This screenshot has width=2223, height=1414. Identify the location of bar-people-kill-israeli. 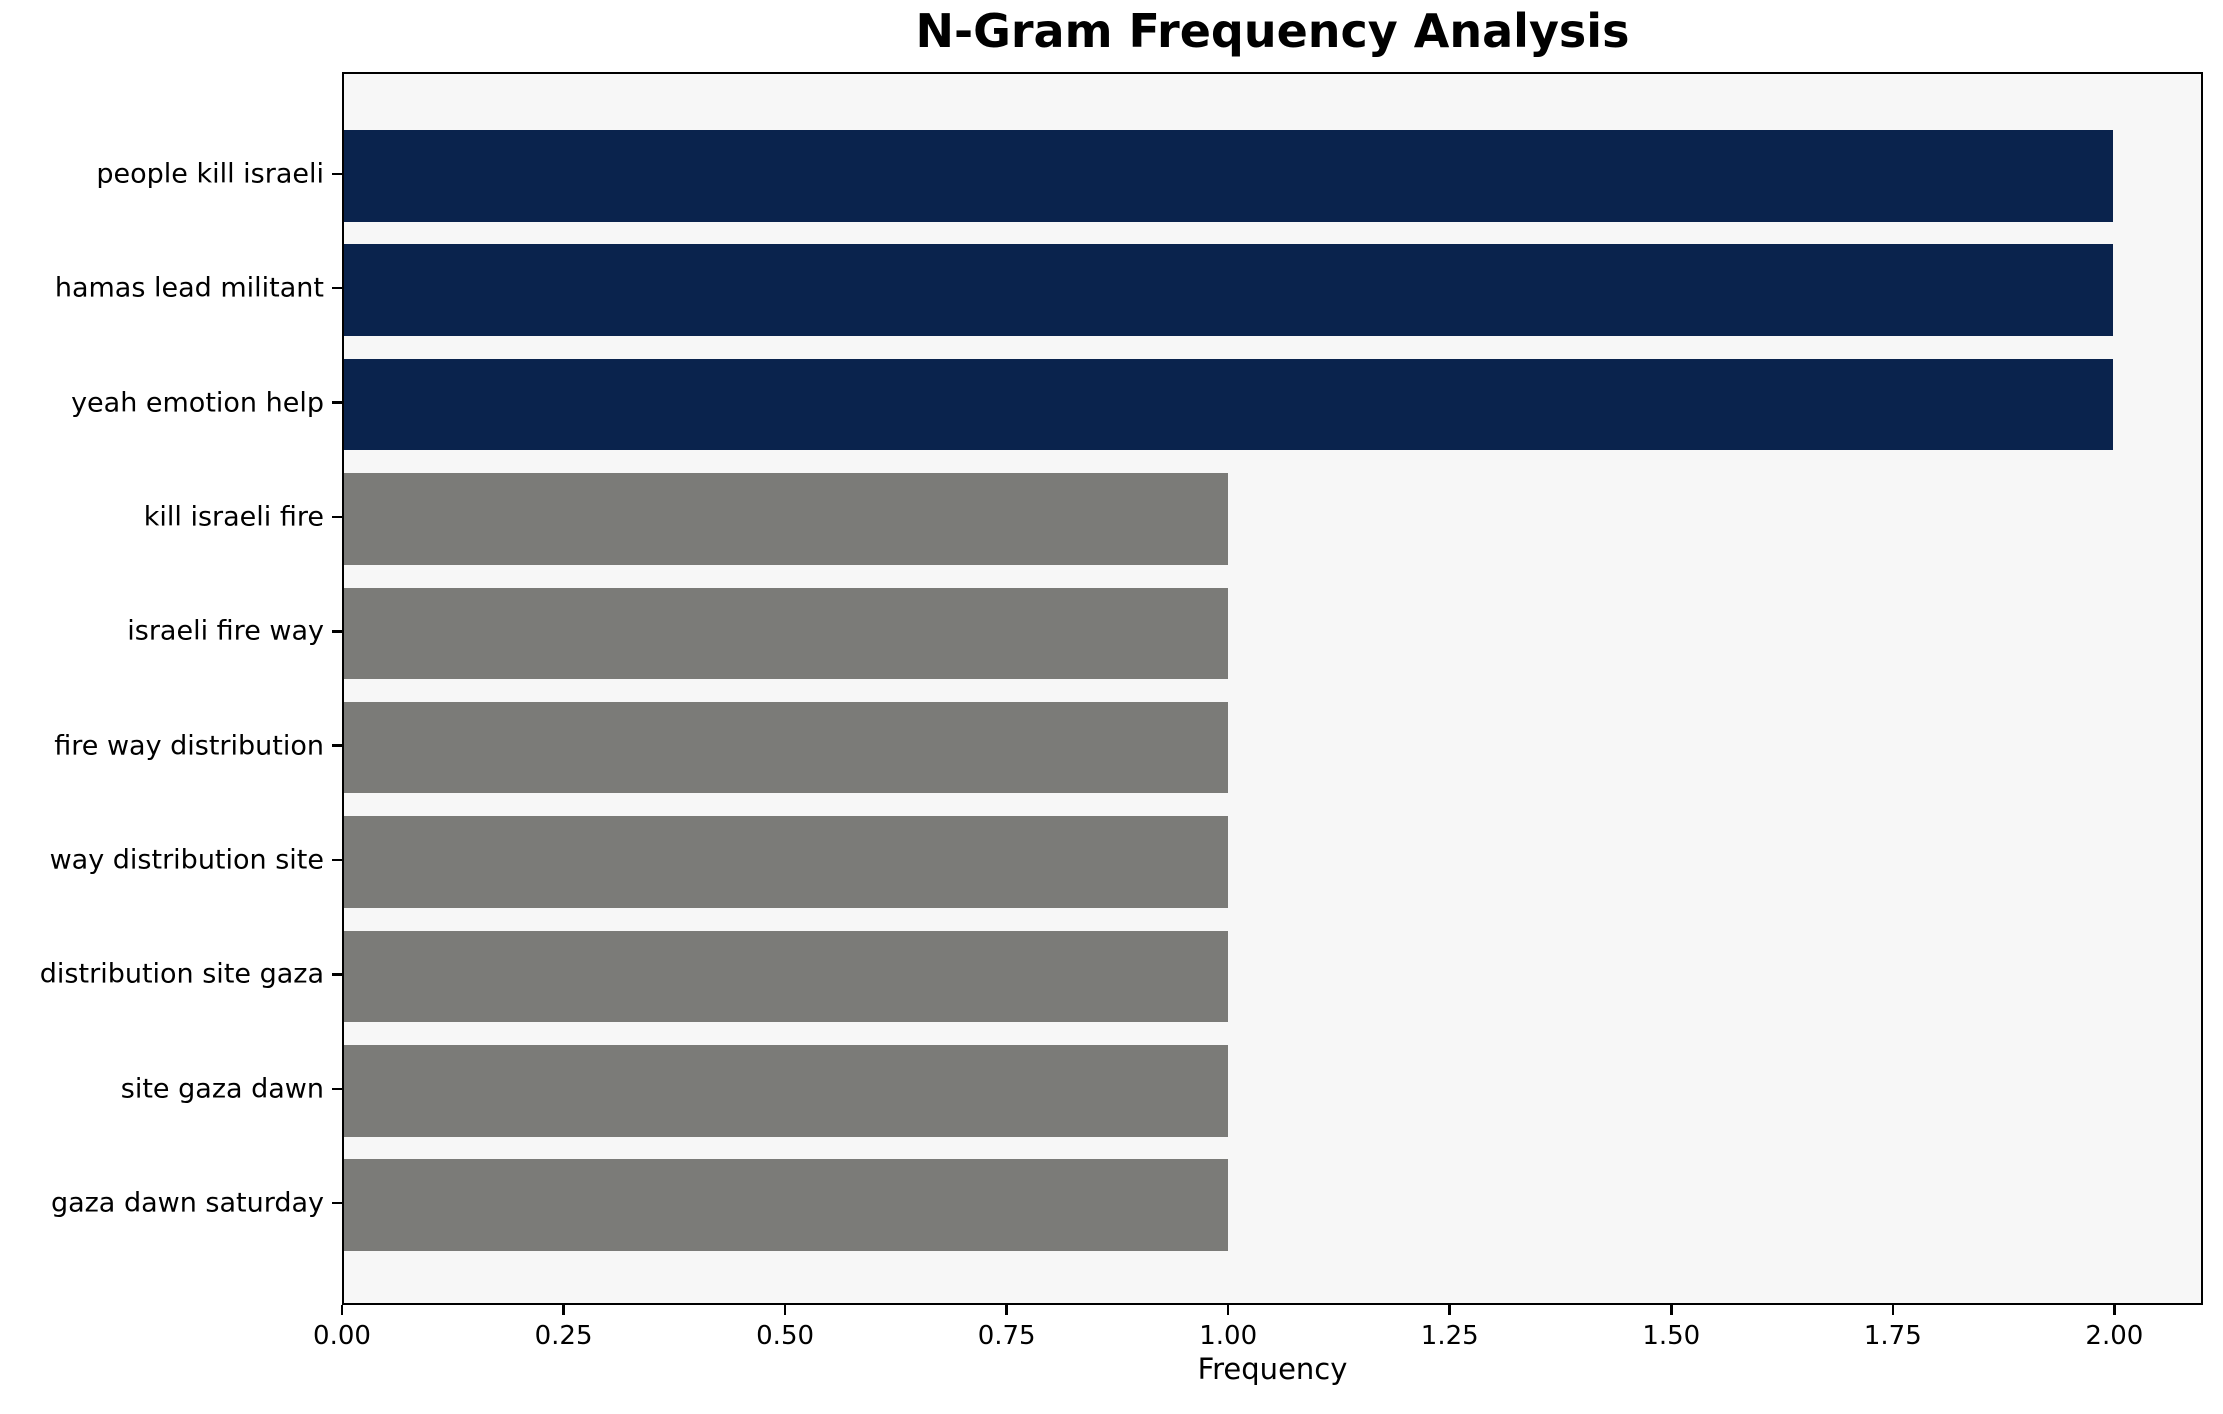
(1228, 176).